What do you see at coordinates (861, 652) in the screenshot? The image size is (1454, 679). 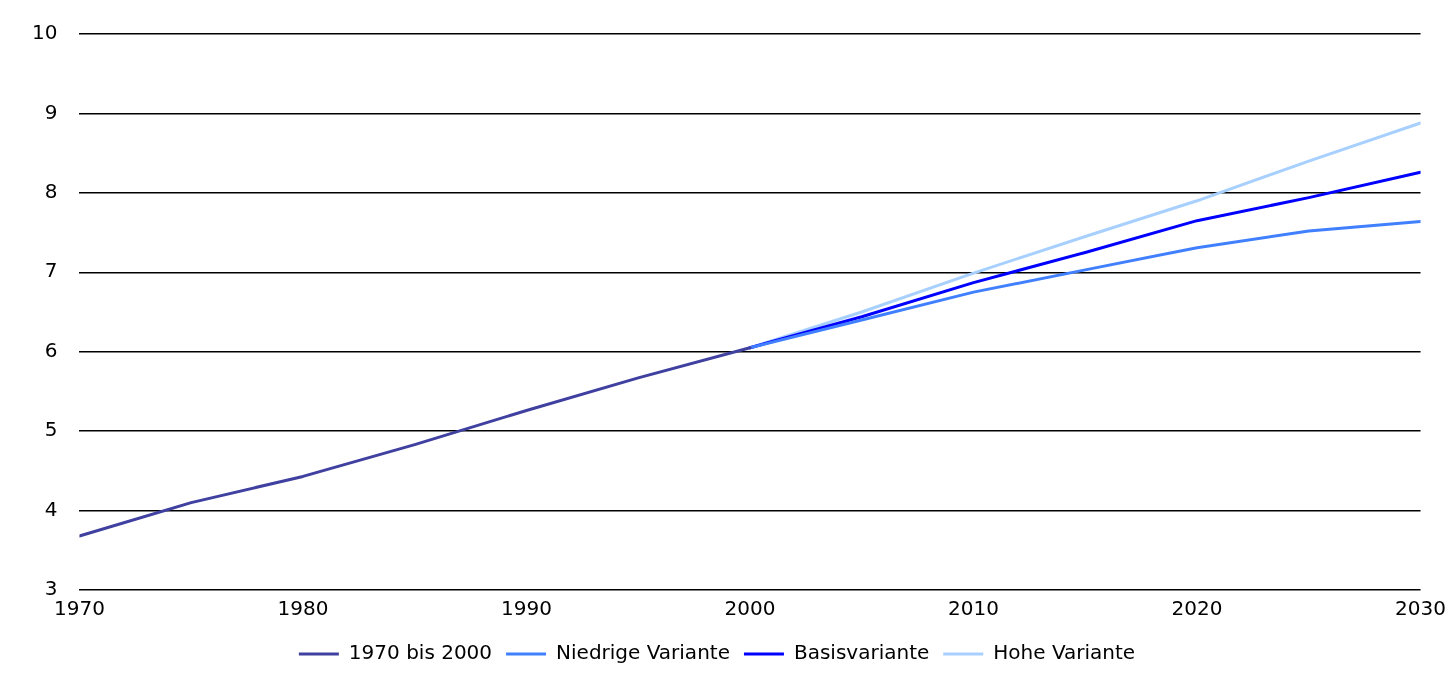 I see `legend-label: Basisvariante` at bounding box center [861, 652].